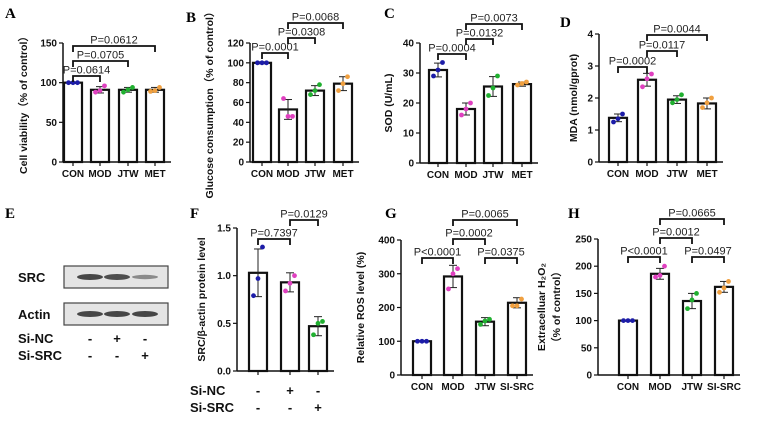 The image size is (765, 423). Describe the element at coordinates (724, 387) in the screenshot. I see `x-tick-label: SI-SRC` at that location.